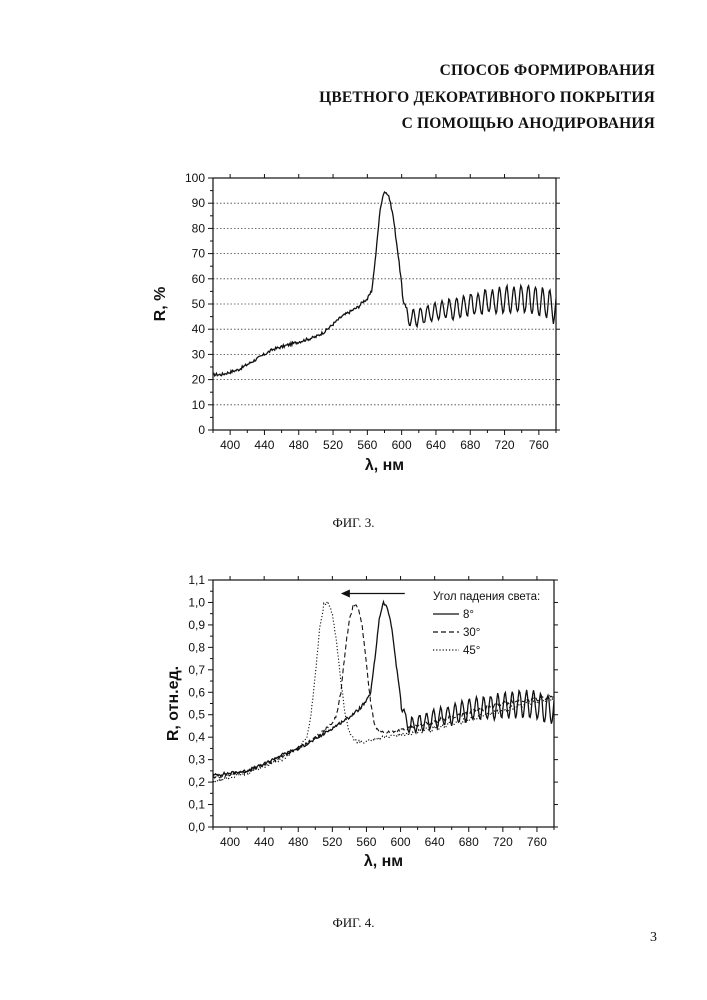 The height and width of the screenshot is (1000, 707). What do you see at coordinates (468, 615) in the screenshot?
I see `legend-entry: 8°` at bounding box center [468, 615].